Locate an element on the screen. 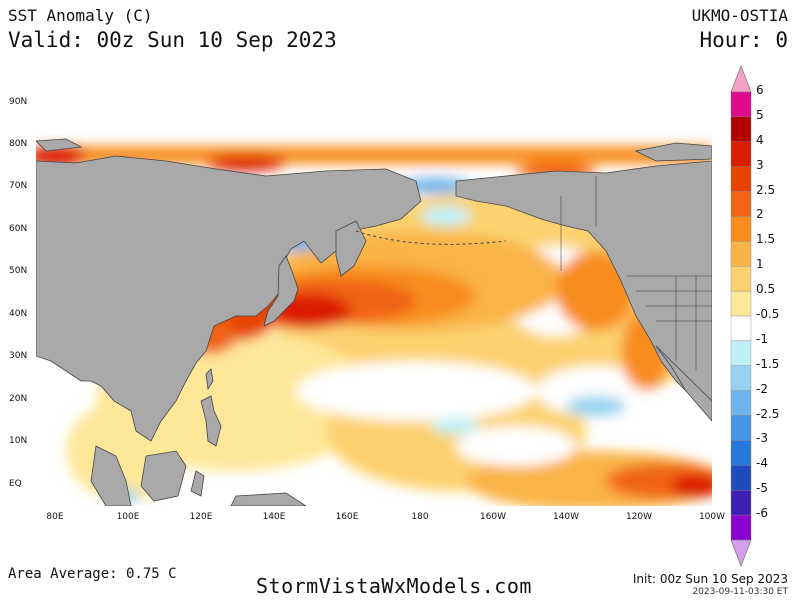 This screenshot has height=600, width=800. political-borders is located at coordinates (636, 273).